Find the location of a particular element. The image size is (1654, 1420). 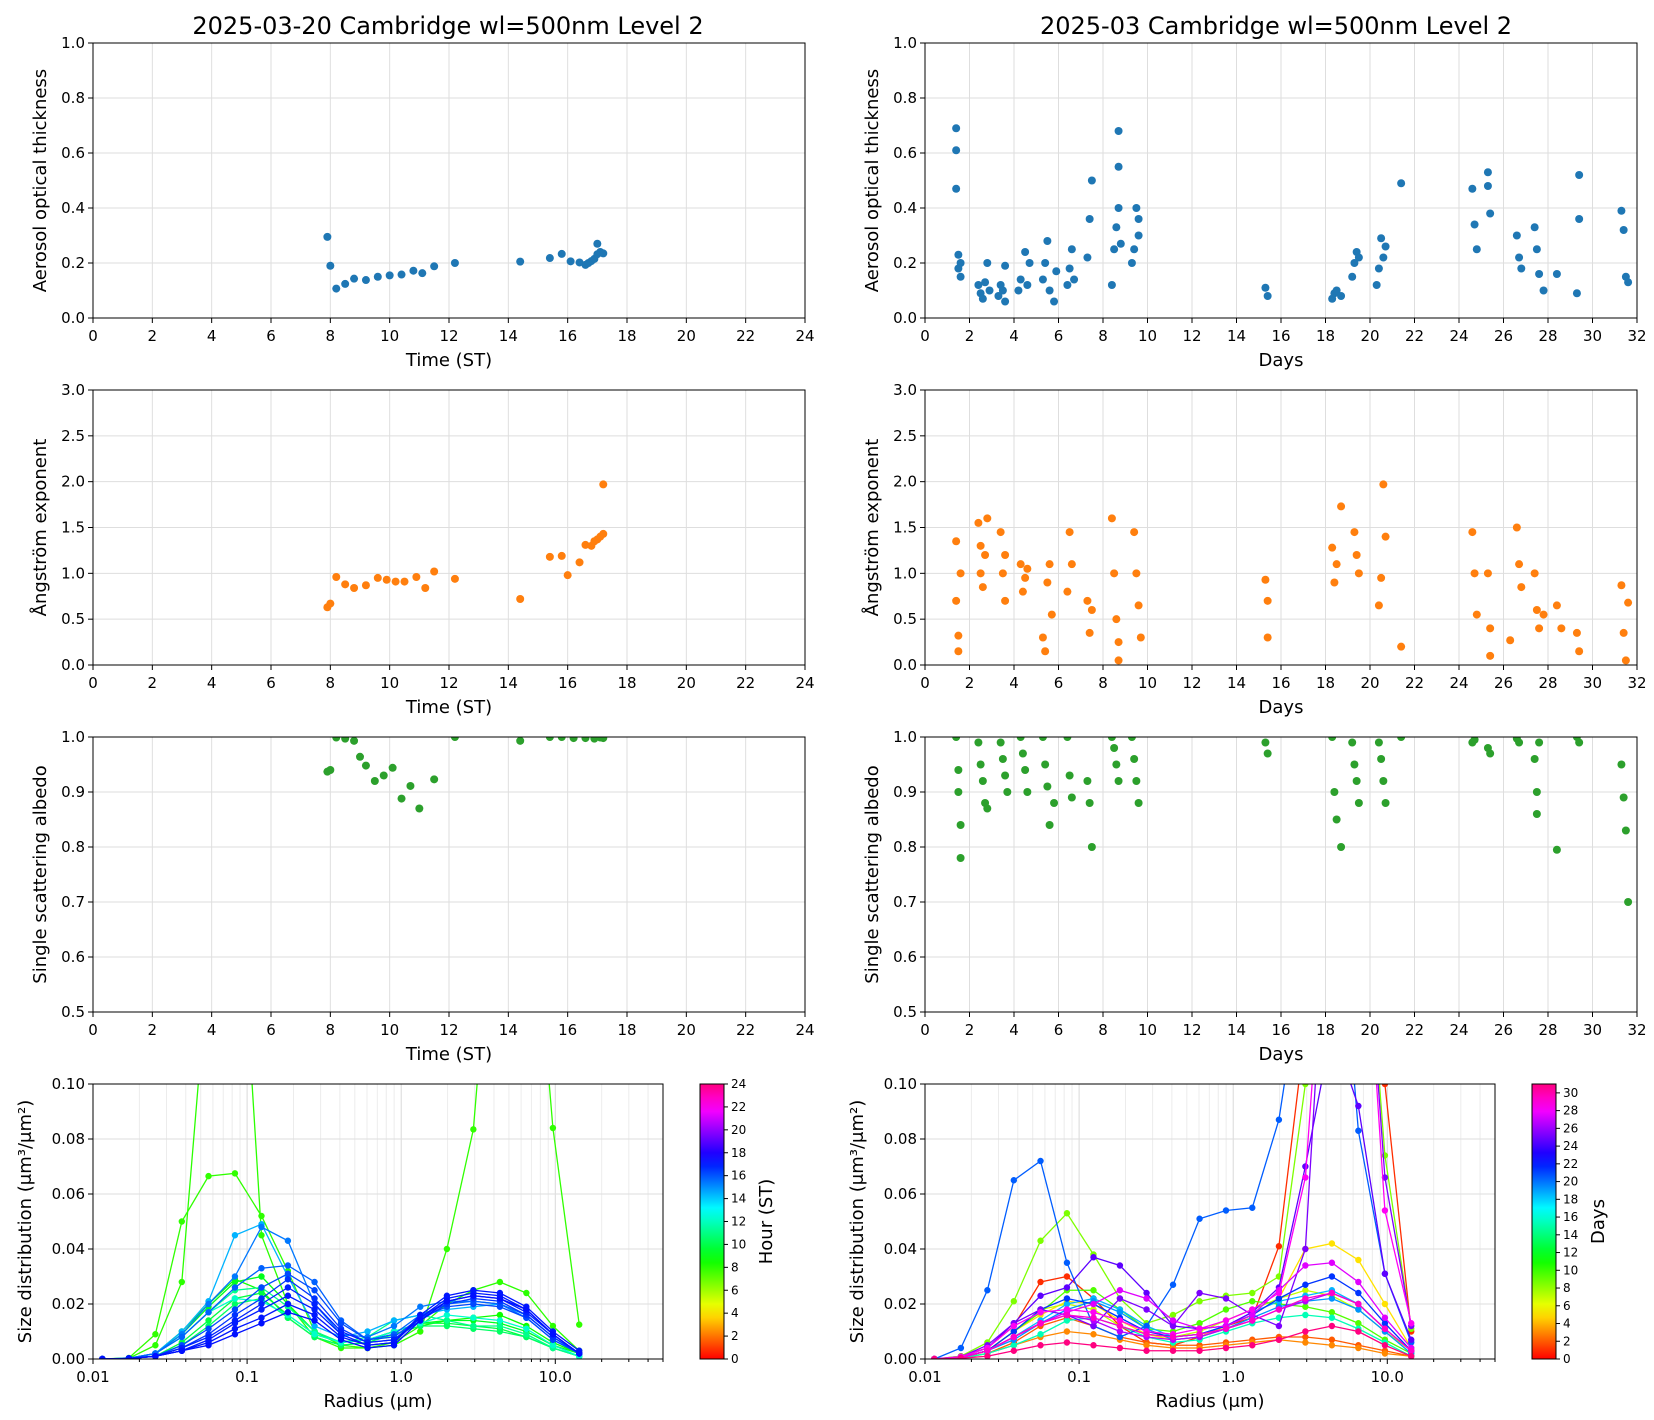

monthly-aot-marks is located at coordinates (1292, 215).